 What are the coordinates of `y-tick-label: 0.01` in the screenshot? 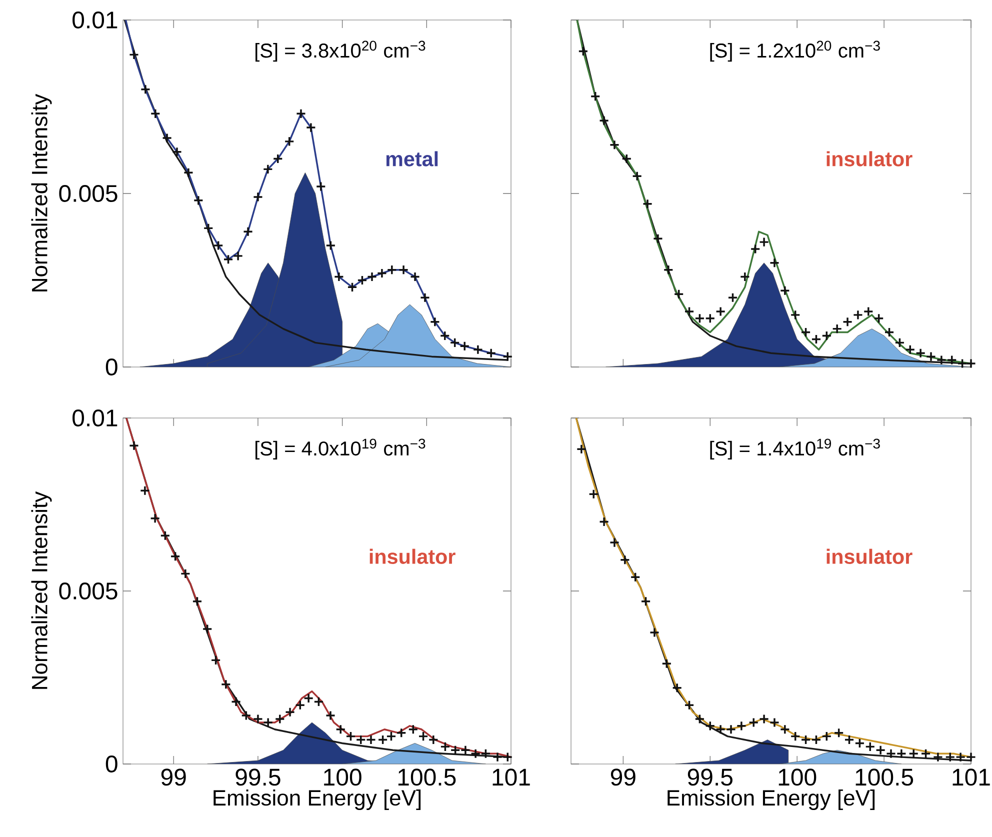 It's located at (95, 19).